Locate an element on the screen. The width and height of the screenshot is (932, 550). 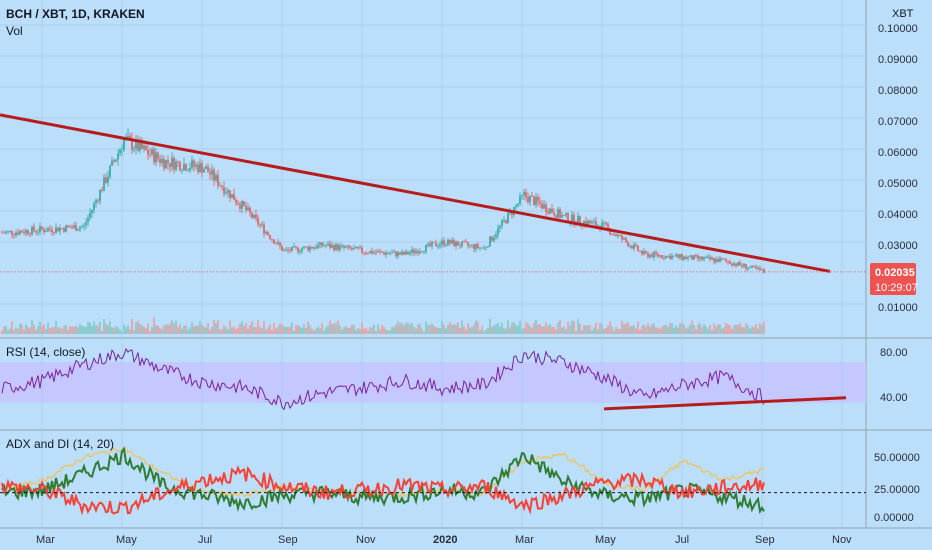
rsi-line is located at coordinates (383, 379).